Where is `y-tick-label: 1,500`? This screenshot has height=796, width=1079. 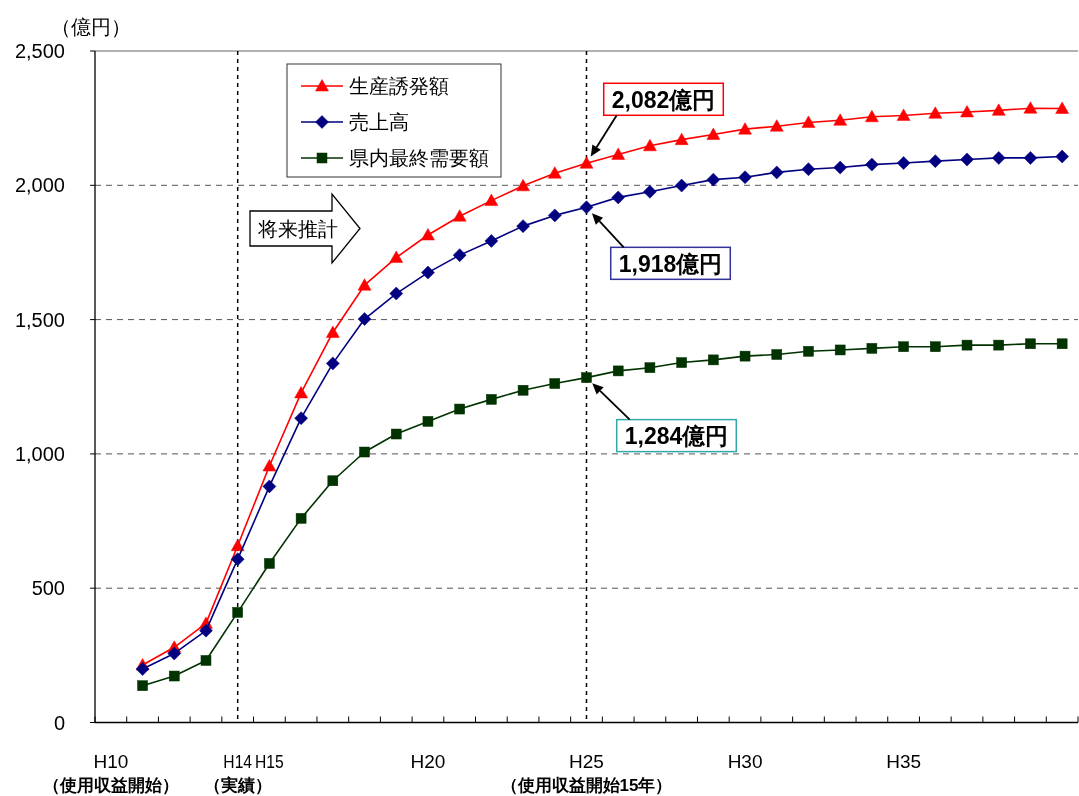 y-tick-label: 1,500 is located at coordinates (39, 319).